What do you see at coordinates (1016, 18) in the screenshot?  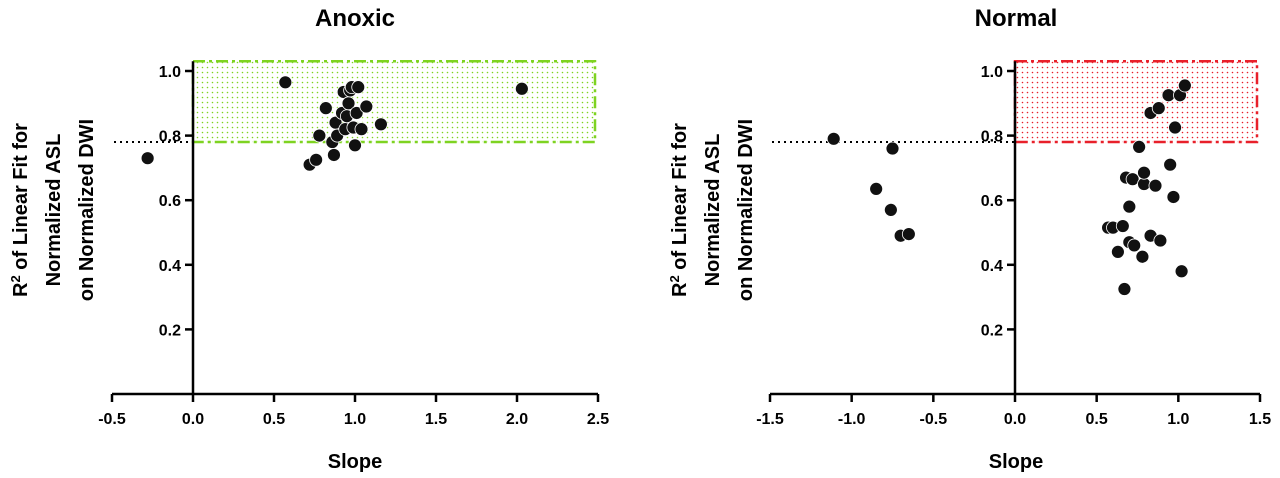 I see `chart-title: Normal` at bounding box center [1016, 18].